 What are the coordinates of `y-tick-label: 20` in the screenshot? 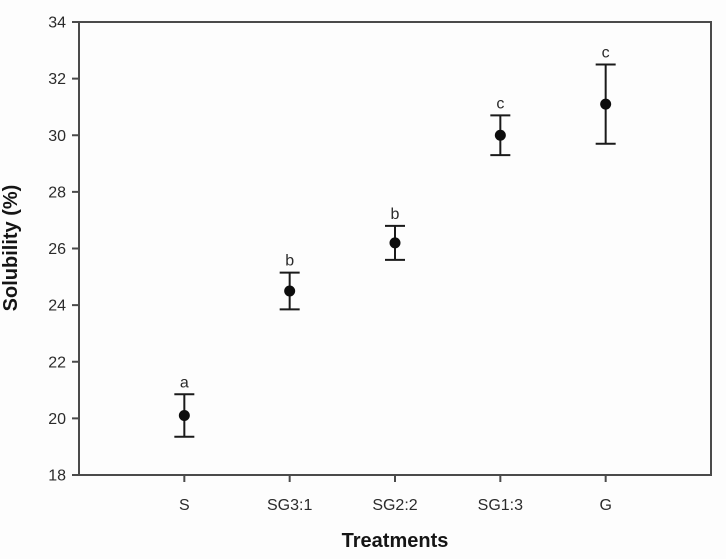 It's located at (57, 419).